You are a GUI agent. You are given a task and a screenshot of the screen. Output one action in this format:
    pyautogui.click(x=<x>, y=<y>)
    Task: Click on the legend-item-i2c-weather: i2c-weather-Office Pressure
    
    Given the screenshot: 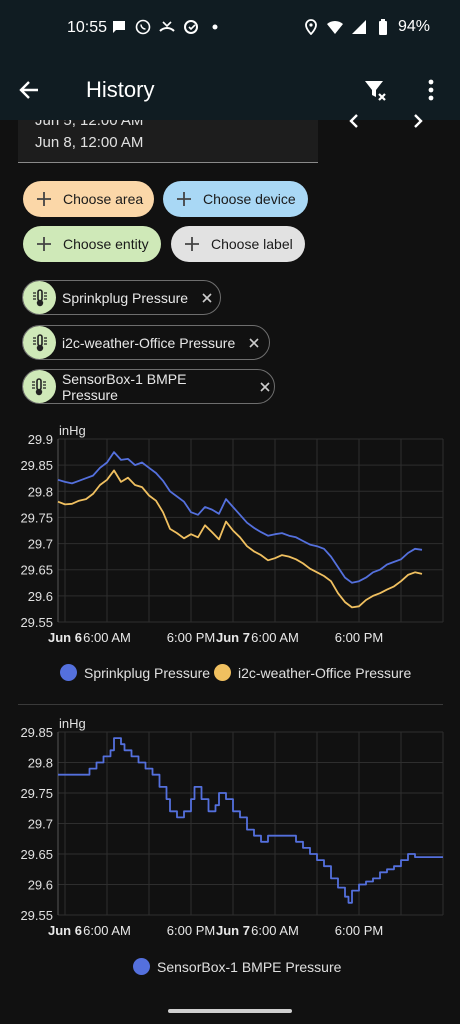 What is the action you would take?
    pyautogui.click(x=312, y=672)
    